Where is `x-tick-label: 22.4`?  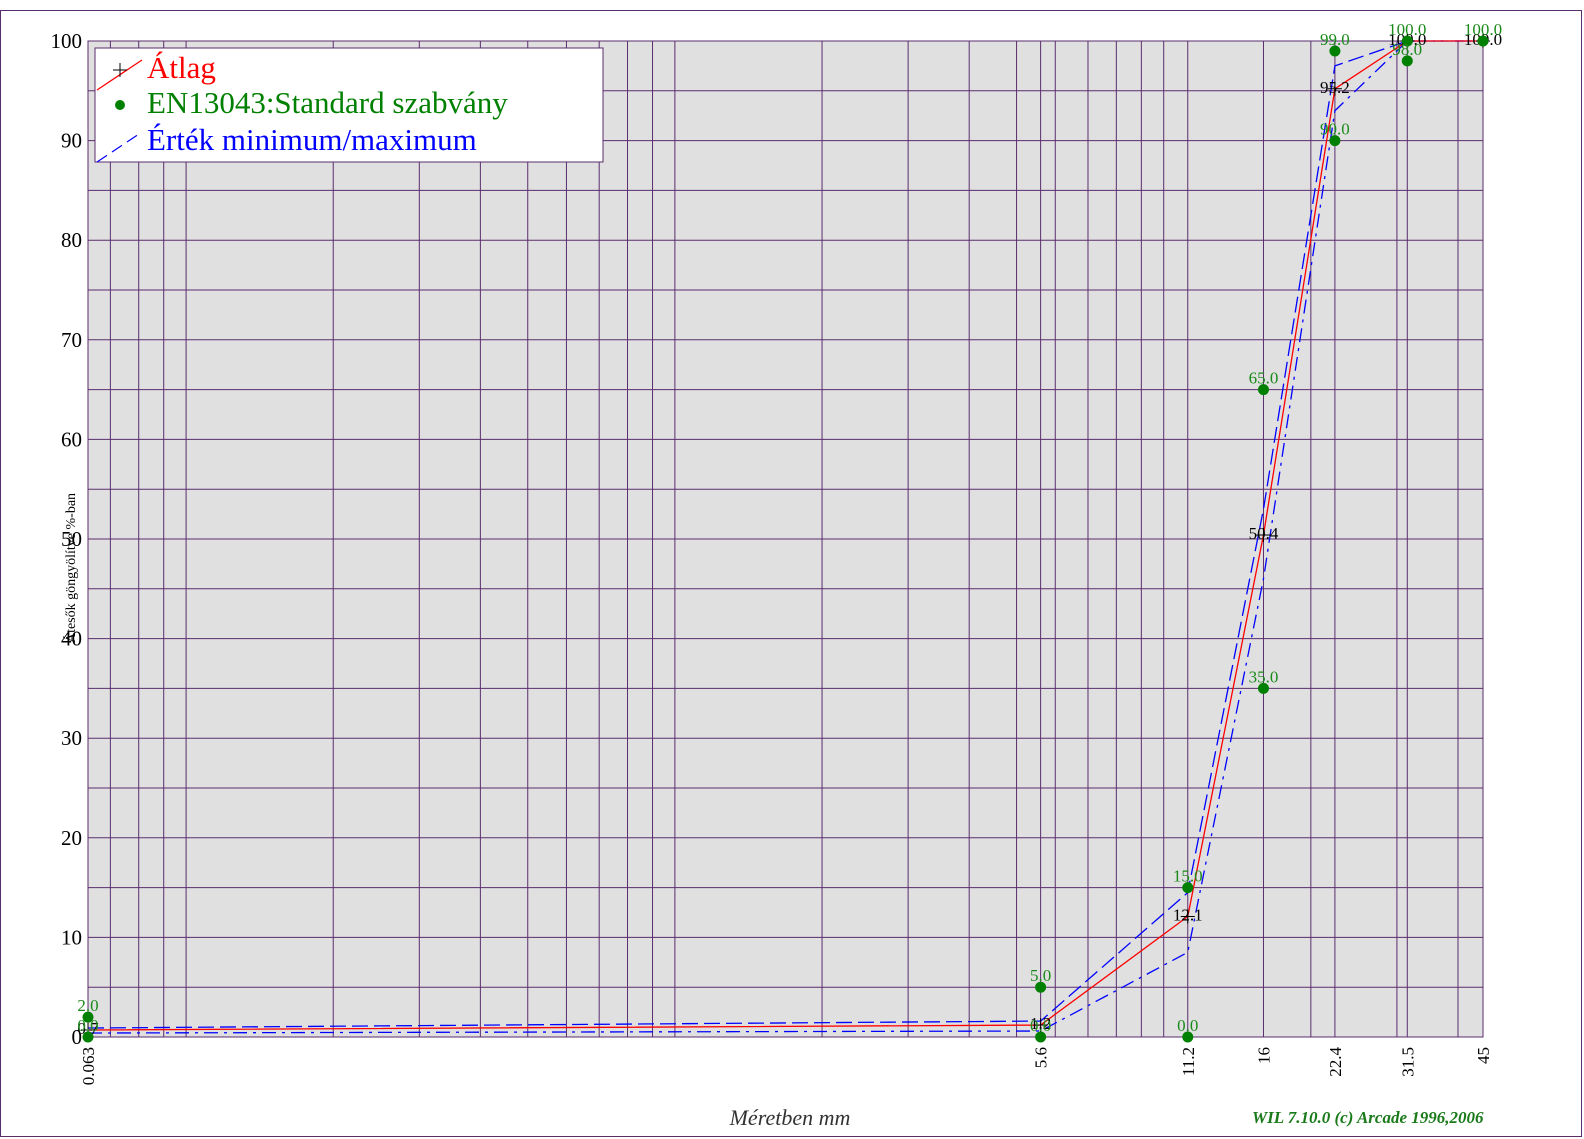
x-tick-label: 22.4 is located at coordinates (1335, 1062).